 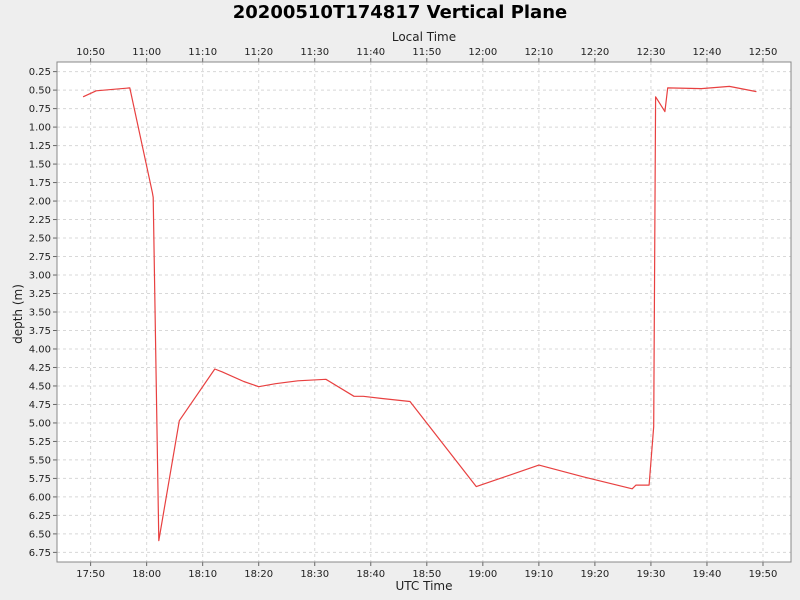 I want to click on x2-tick-label: 12:00, so click(x=482, y=52).